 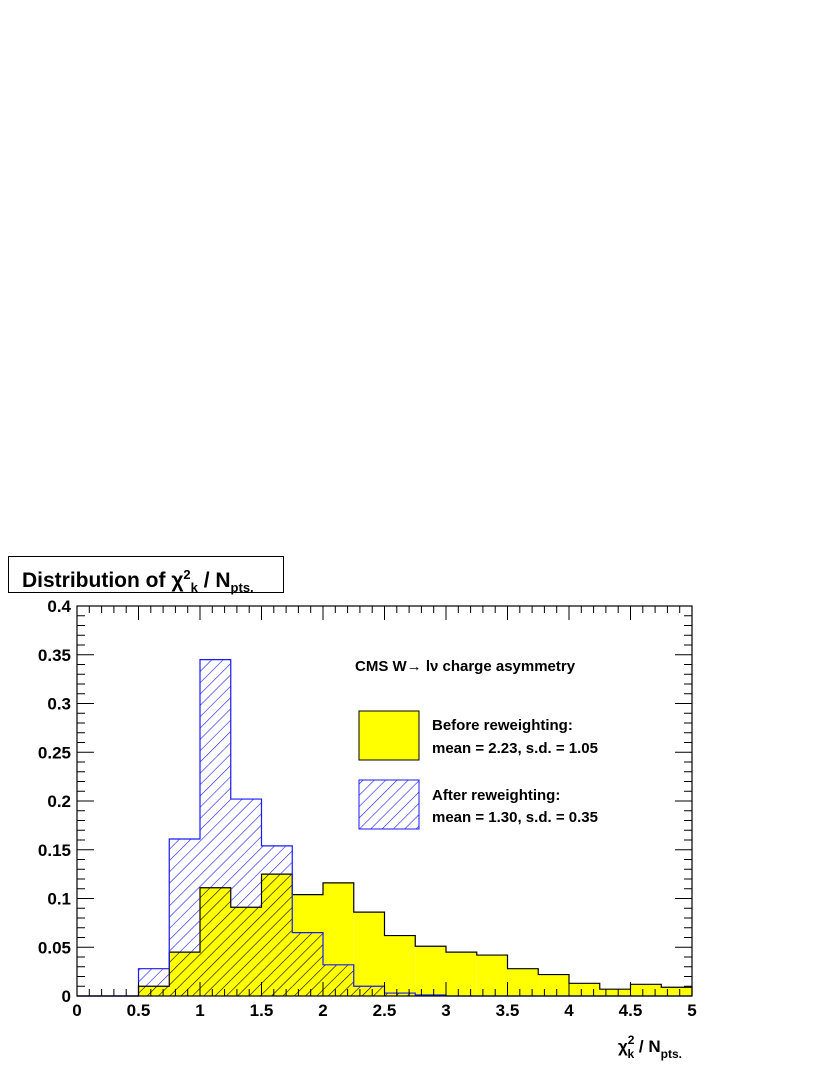 I want to click on legend-stats-before: mean = 2.23, s.d. = 1.05, so click(x=515, y=748).